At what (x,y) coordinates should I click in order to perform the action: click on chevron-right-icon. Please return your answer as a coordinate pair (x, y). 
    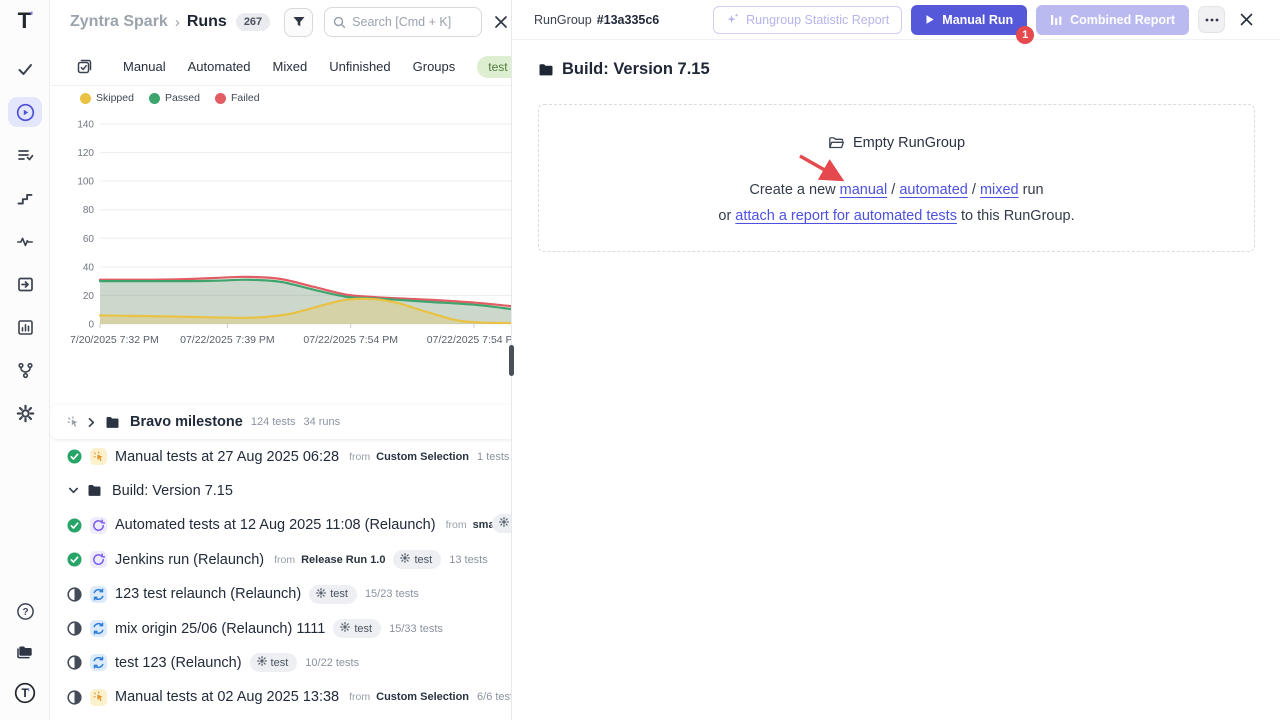
    Looking at the image, I should click on (91, 422).